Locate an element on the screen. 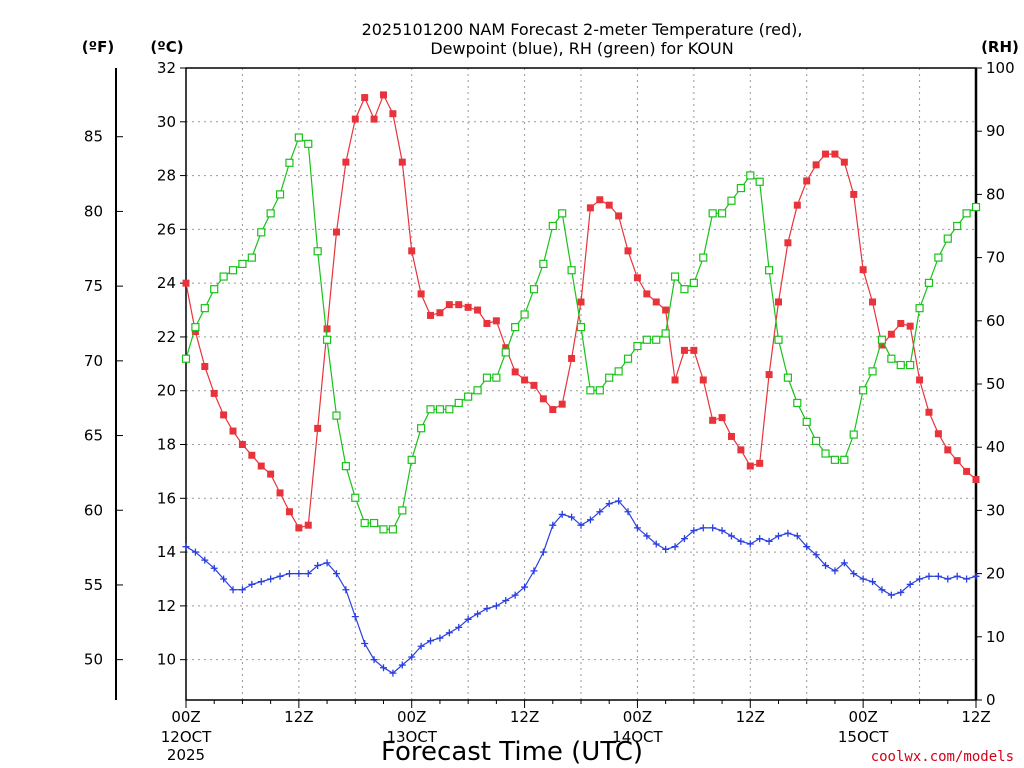 The image size is (1024, 768). rh-tick-label: 70 is located at coordinates (995, 258).